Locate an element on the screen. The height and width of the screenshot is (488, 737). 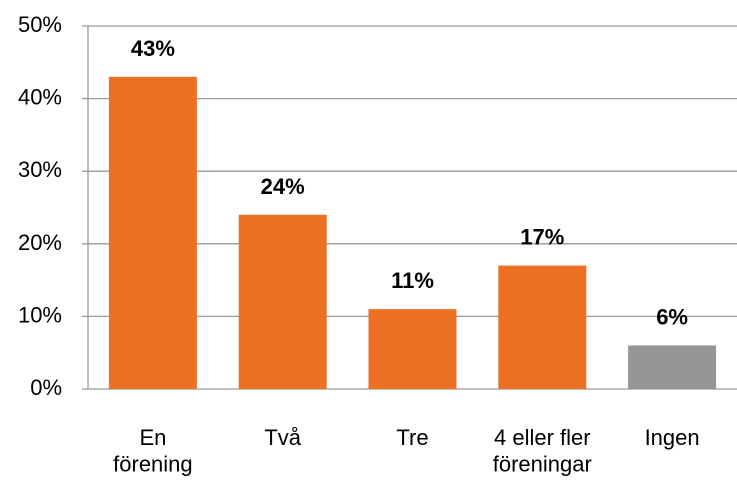
value-label: 6% is located at coordinates (672, 316).